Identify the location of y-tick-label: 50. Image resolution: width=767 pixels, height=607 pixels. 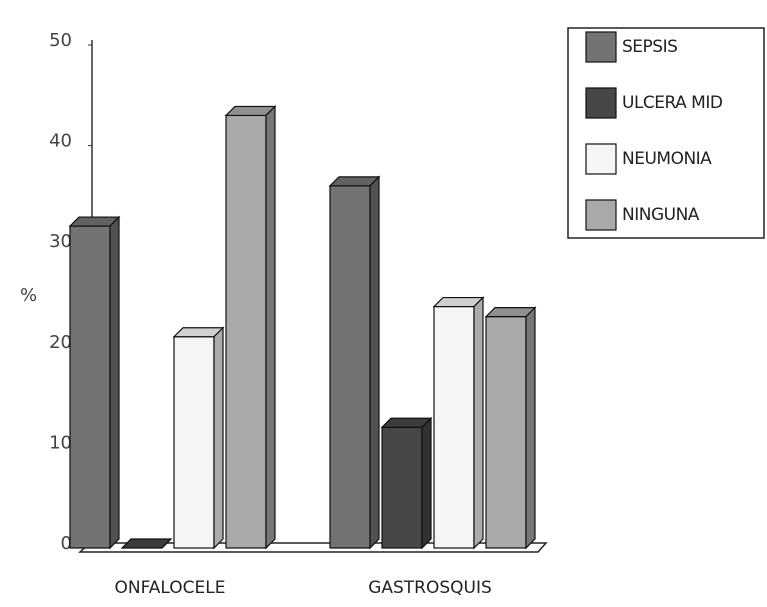
(60, 40).